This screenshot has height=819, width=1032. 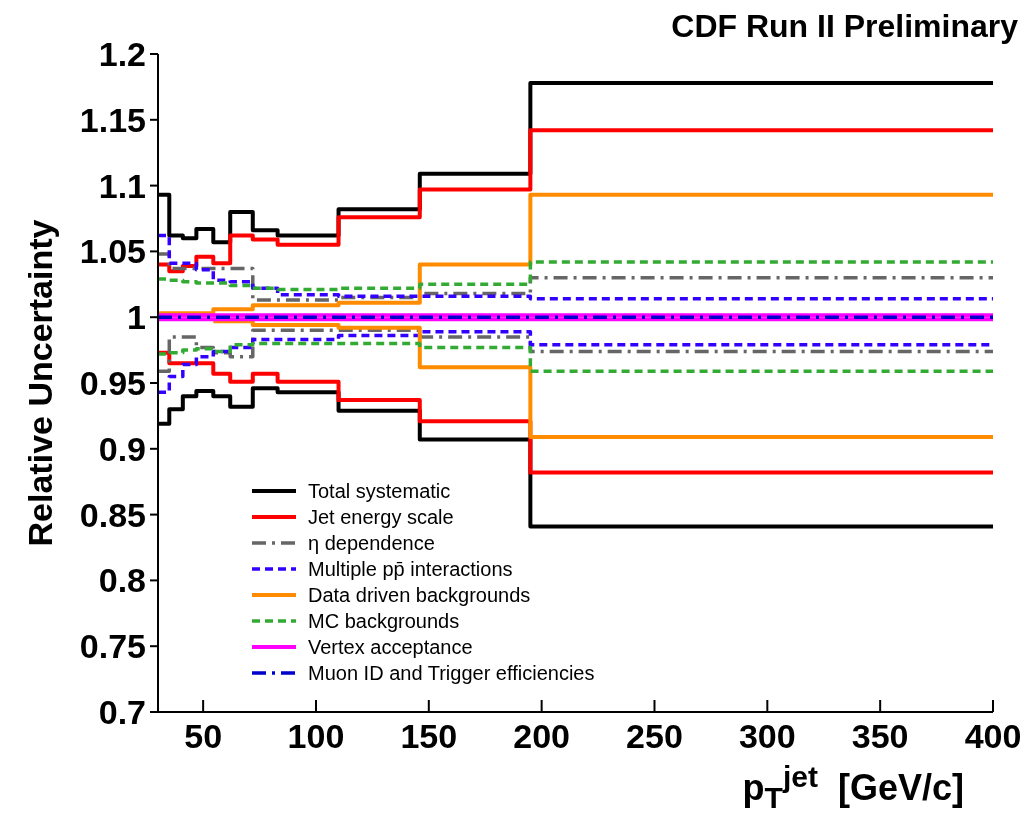 What do you see at coordinates (122, 448) in the screenshot?
I see `y-tick-label: 0.9` at bounding box center [122, 448].